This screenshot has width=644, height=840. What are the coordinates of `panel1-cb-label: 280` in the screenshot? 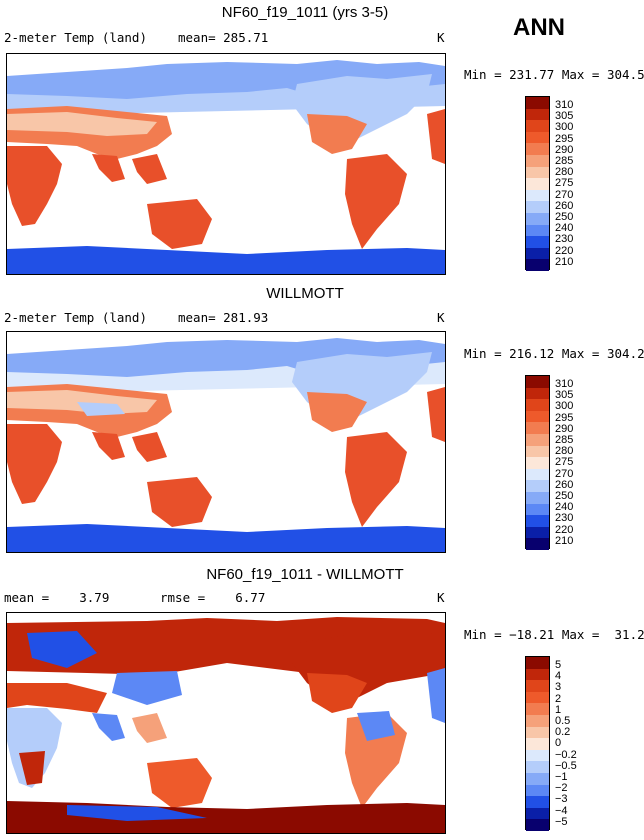 It's located at (564, 172).